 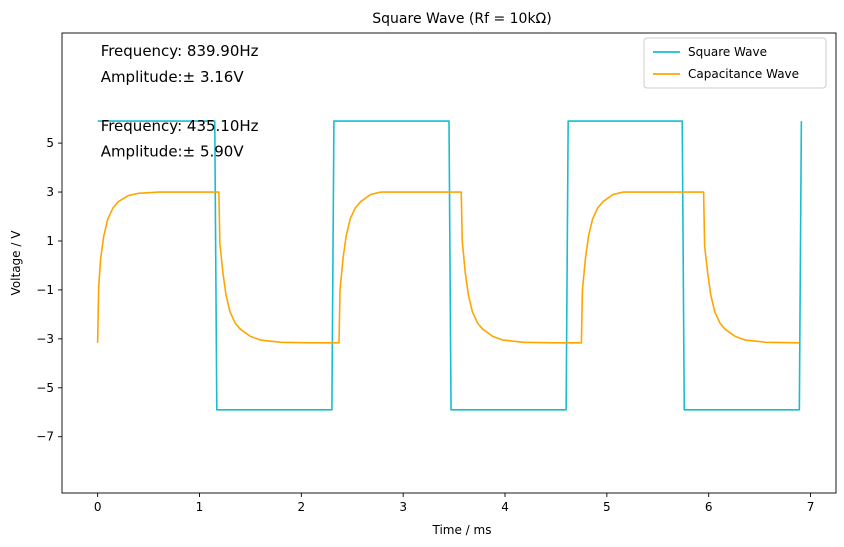 I want to click on legend-label: Square Wave, so click(x=727, y=52).